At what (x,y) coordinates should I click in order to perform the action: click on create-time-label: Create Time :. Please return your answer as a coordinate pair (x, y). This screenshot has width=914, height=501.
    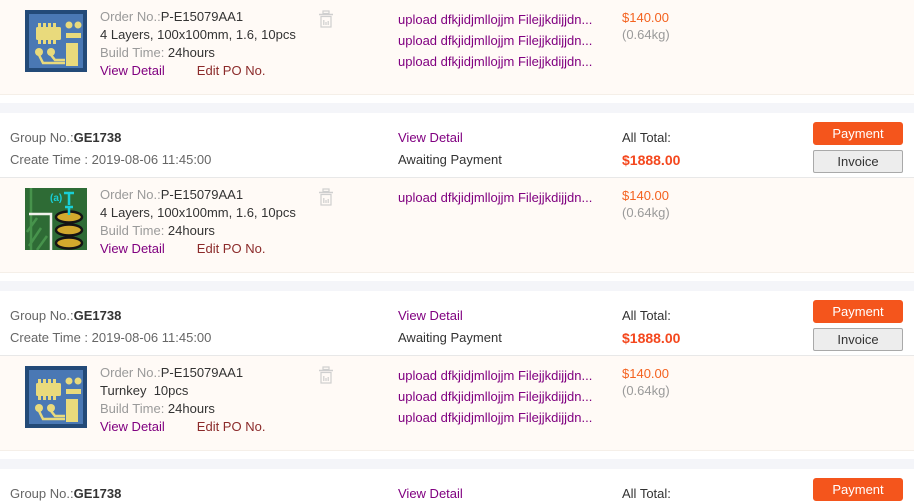
    Looking at the image, I should click on (51, 337).